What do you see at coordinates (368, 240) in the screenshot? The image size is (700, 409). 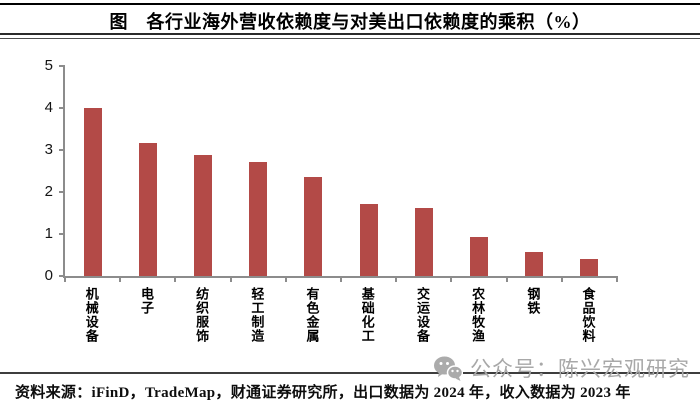 I see `bar-基础化工` at bounding box center [368, 240].